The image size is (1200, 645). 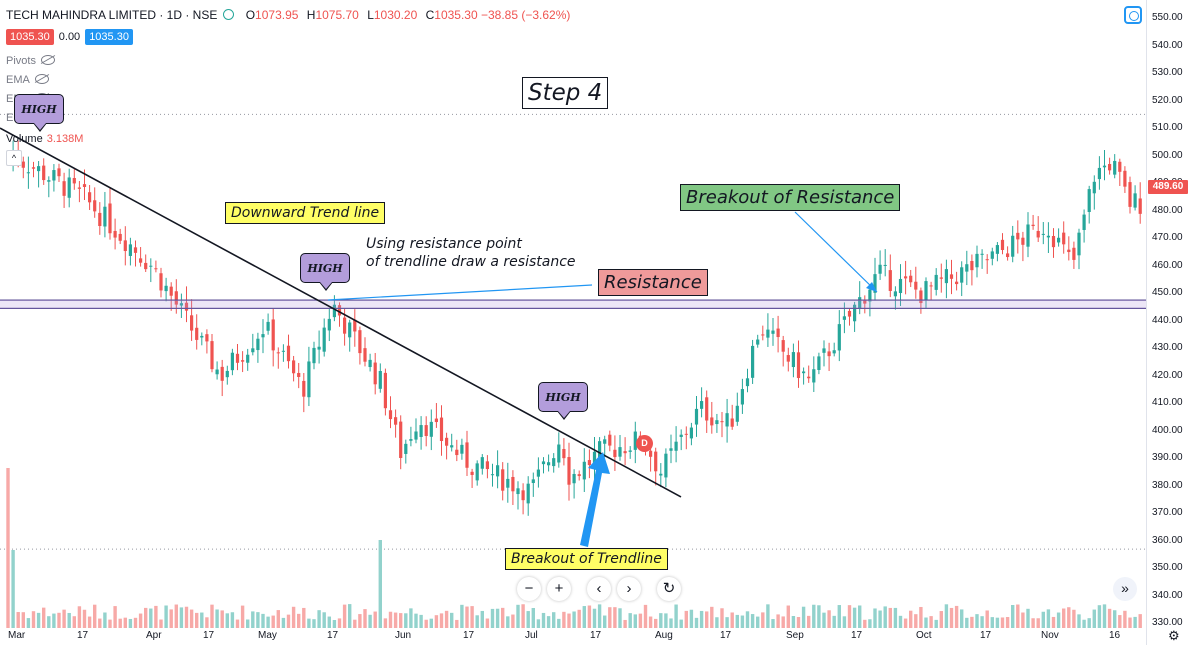 What do you see at coordinates (30, 61) in the screenshot?
I see `indicator-pivots: Pivots` at bounding box center [30, 61].